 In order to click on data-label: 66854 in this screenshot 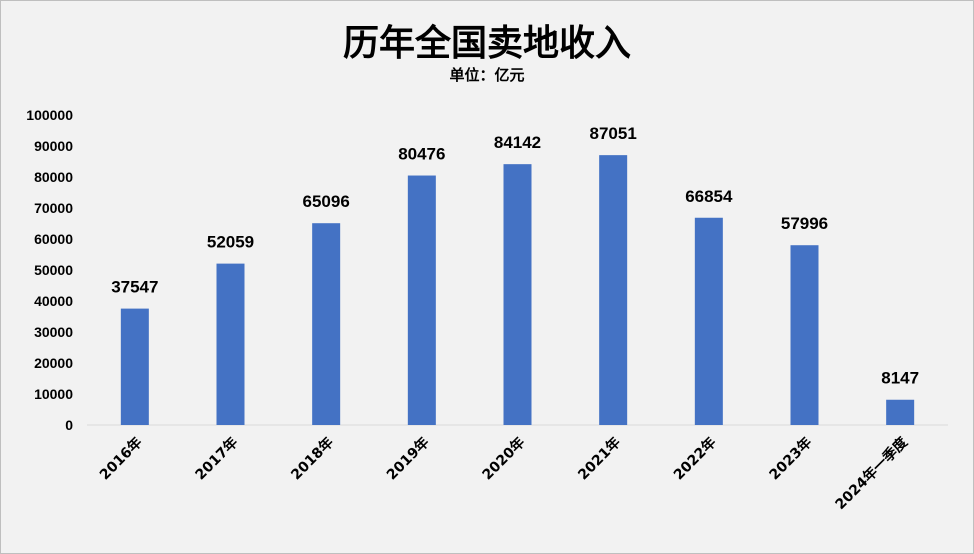, I will do `click(709, 196)`.